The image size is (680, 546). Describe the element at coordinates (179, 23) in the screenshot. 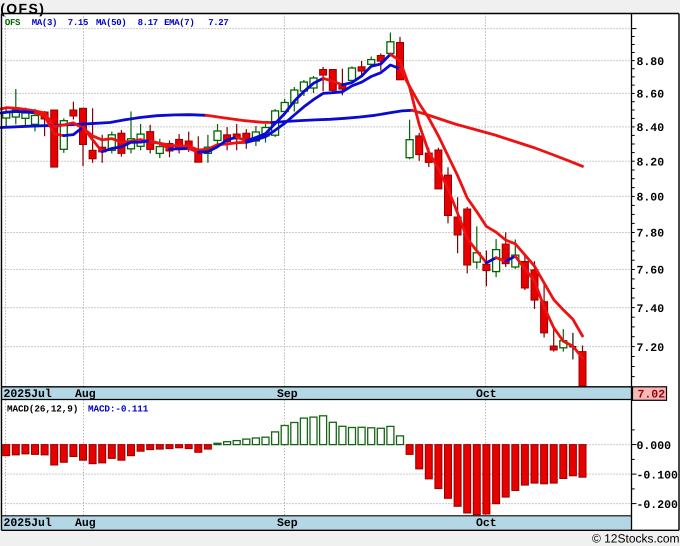

I see `svg-text: EMA(7)` at that location.